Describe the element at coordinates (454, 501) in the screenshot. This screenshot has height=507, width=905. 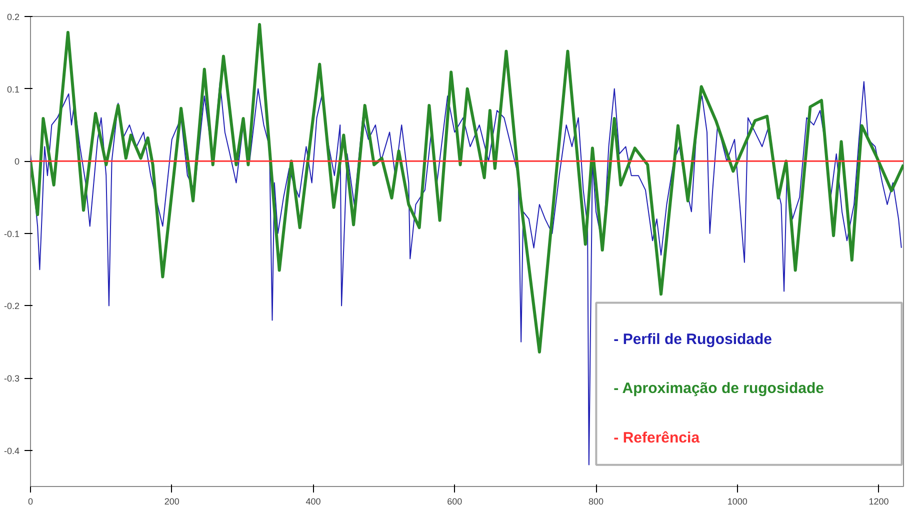
I see `x-tick-label: 600` at that location.